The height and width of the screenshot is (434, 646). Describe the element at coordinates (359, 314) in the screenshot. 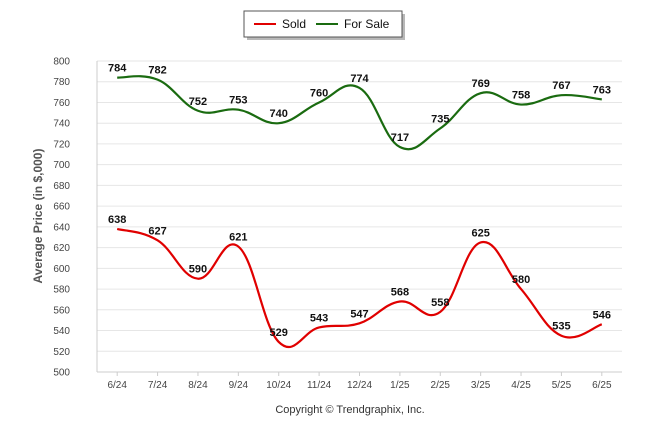

I see `data-label: 547` at that location.